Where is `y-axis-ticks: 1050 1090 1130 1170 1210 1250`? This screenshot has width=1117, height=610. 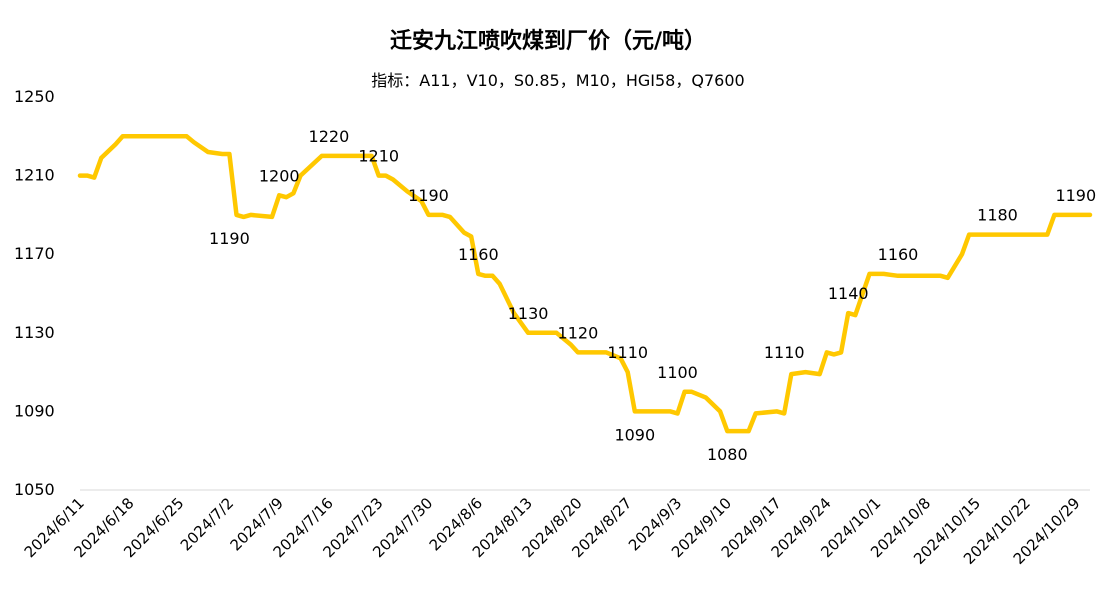
y-axis-ticks: 1050 1090 1130 1170 1210 1250 is located at coordinates (34, 293).